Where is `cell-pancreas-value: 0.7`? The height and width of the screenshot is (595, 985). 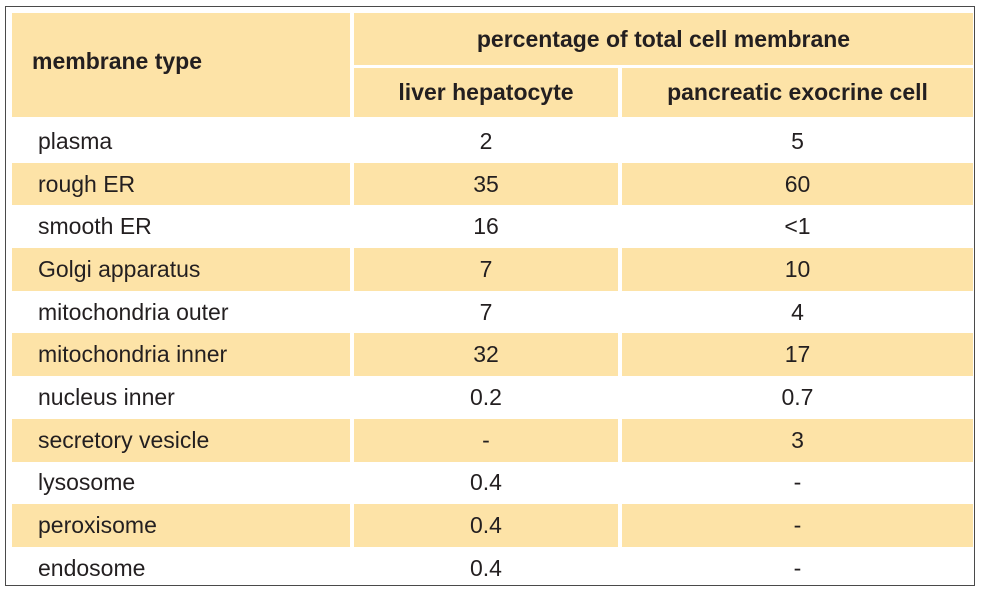 cell-pancreas-value: 0.7 is located at coordinates (797, 396).